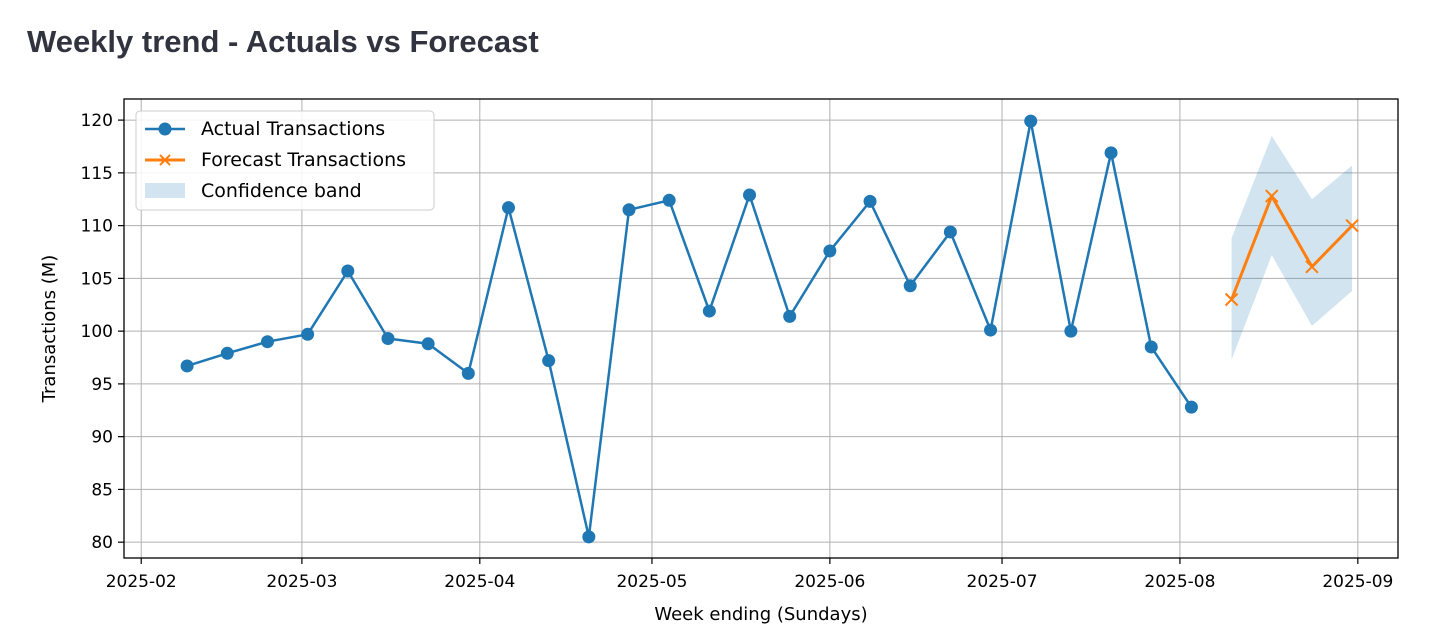 Image resolution: width=1451 pixels, height=640 pixels. What do you see at coordinates (479, 582) in the screenshot?
I see `x-tick-label: 2025-04` at bounding box center [479, 582].